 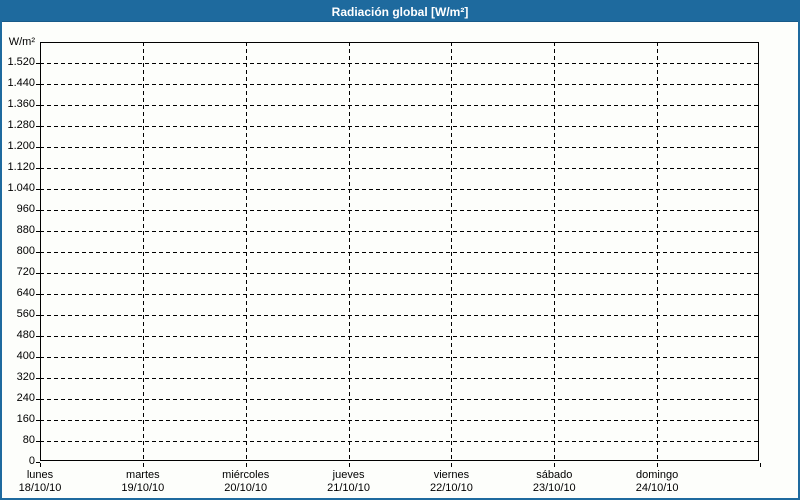 I want to click on x-day-label: miércoles, so click(x=246, y=475).